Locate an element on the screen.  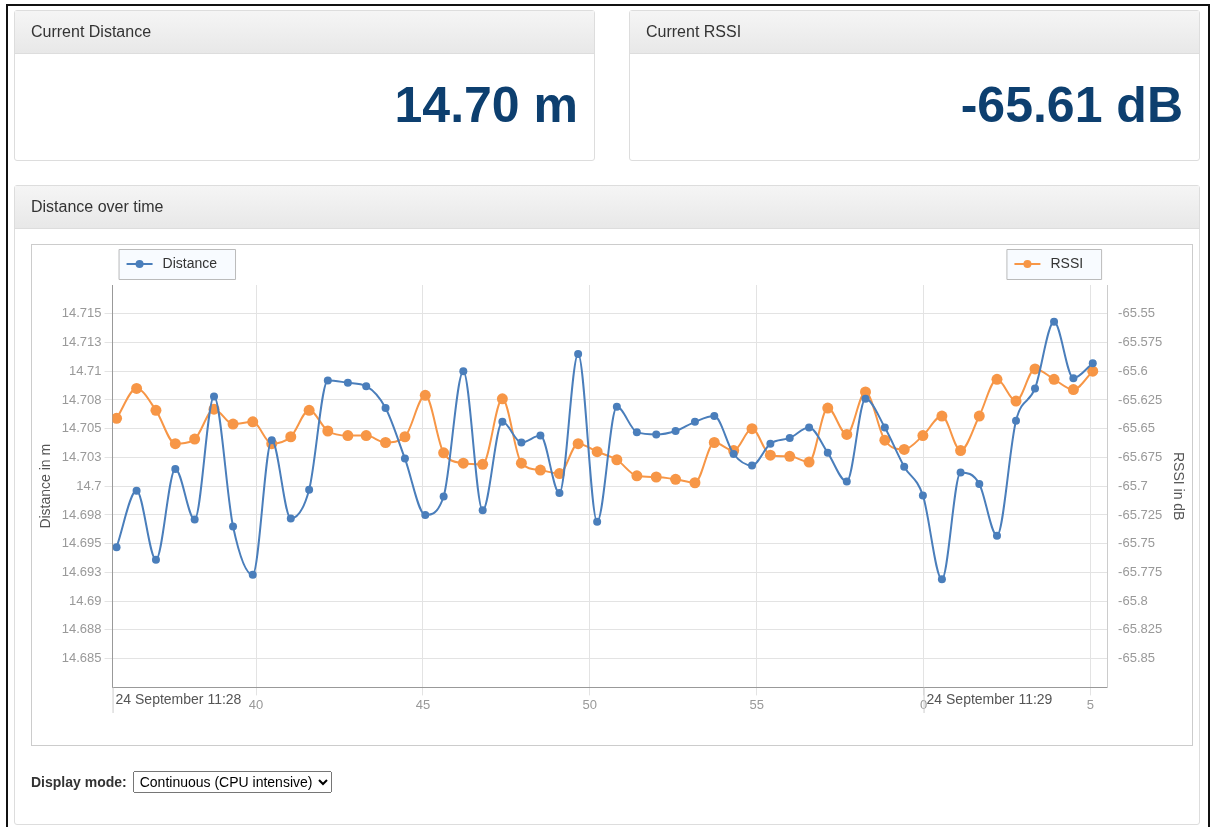
x-tick-label: 5 is located at coordinates (1090, 704).